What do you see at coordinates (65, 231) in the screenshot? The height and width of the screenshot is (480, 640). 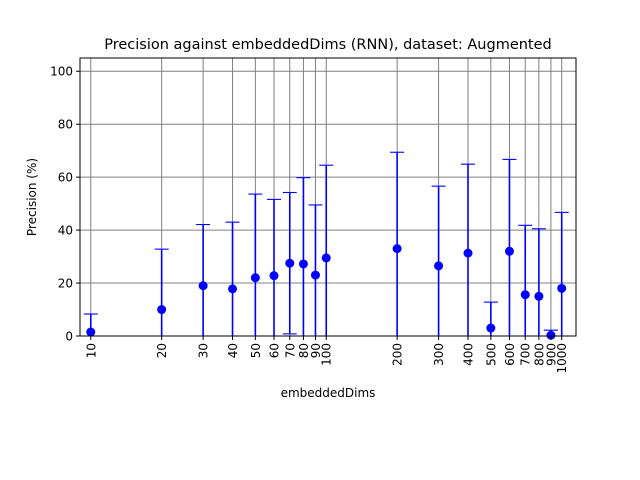 I see `y-tick-label: 40` at bounding box center [65, 231].